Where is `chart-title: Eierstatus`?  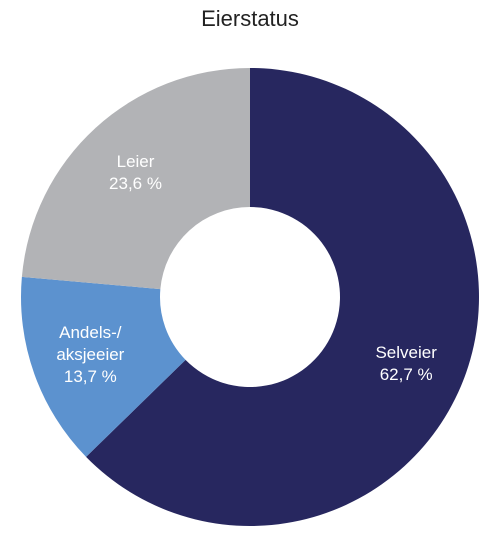 chart-title: Eierstatus is located at coordinates (250, 18).